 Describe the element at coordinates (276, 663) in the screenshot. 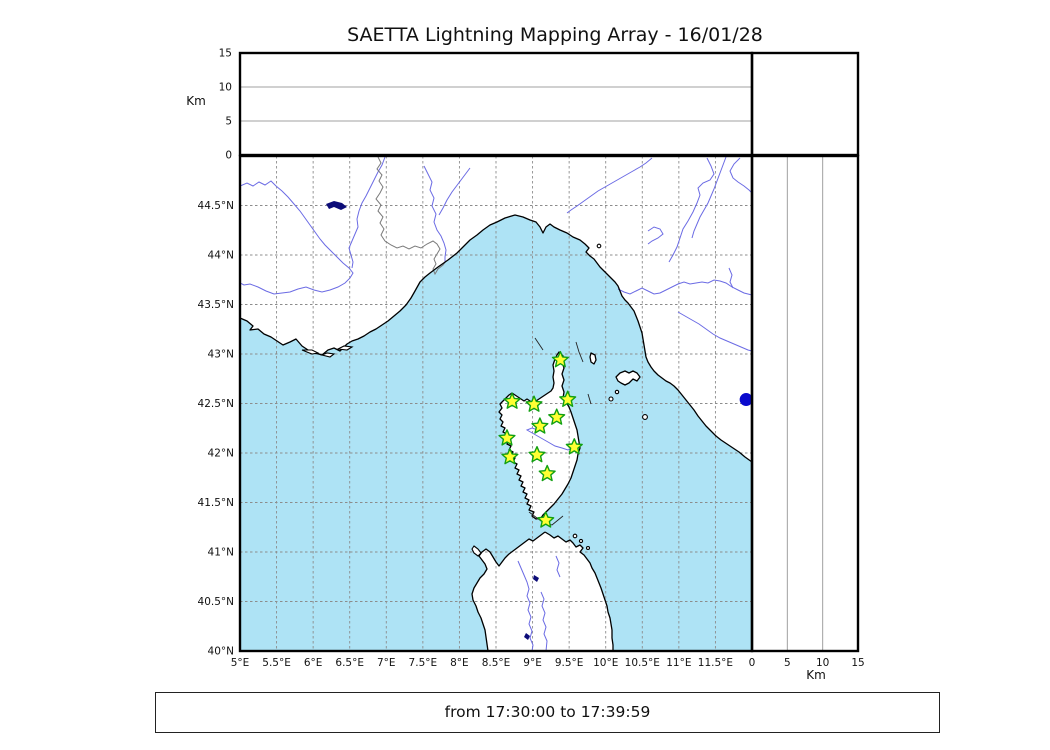

I see `lon-tick-label: 5.5°E` at that location.